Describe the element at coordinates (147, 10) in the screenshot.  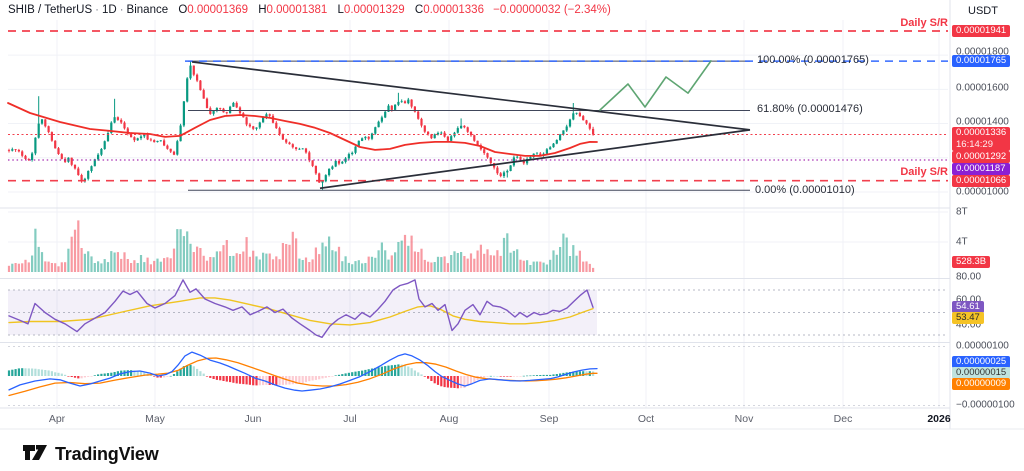
I see `exchange: Binance` at that location.